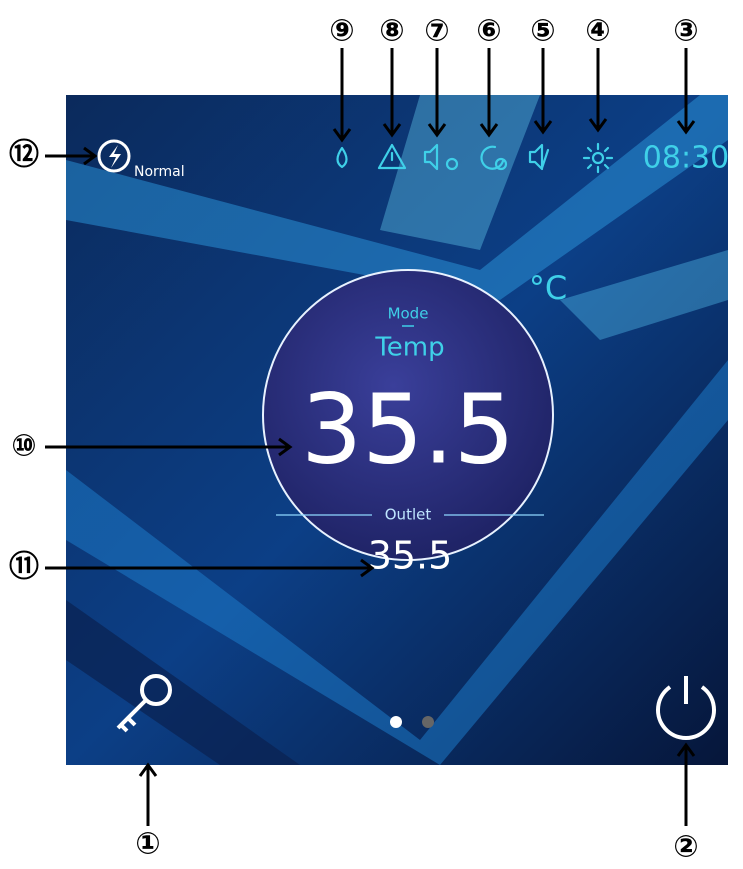  Describe the element at coordinates (542, 31) in the screenshot. I see `callout-number: ⑤` at that location.